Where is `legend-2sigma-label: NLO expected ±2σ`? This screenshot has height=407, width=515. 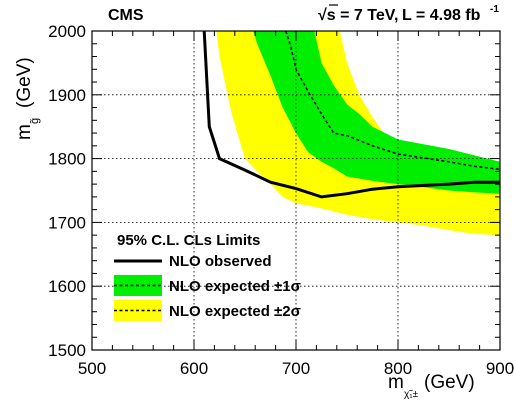 legend-2sigma-label: NLO expected ±2σ is located at coordinates (235, 311).